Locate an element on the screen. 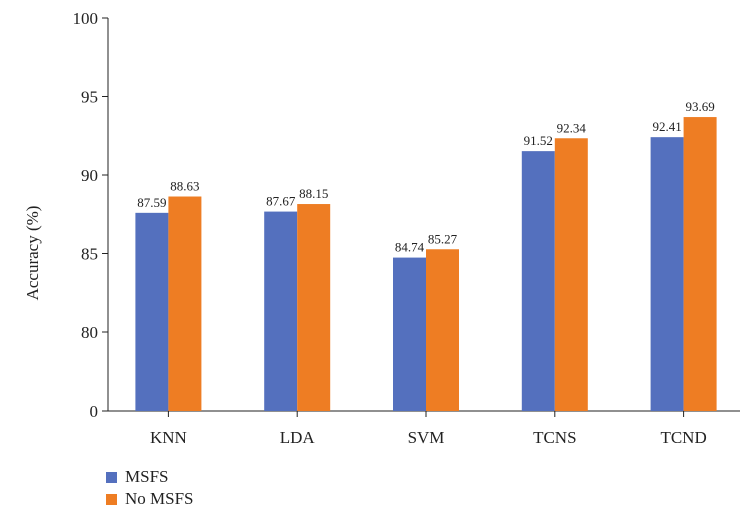 Image resolution: width=740 pixels, height=519 pixels. data-label: 88.15 is located at coordinates (313, 193).